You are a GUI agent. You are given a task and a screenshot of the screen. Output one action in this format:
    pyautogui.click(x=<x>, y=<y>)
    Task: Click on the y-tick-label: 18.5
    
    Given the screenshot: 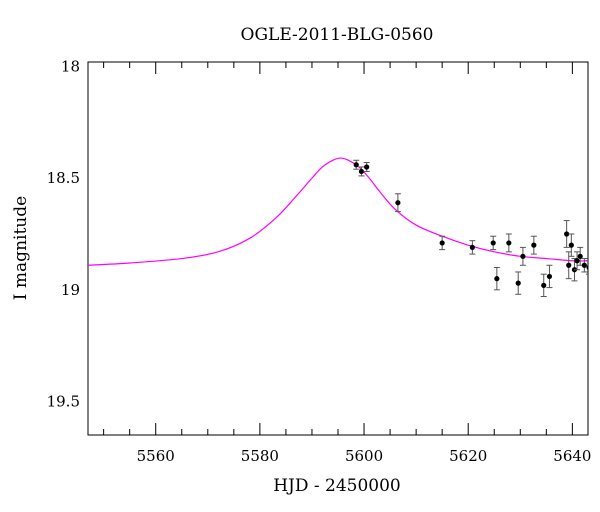 What is the action you would take?
    pyautogui.click(x=63, y=178)
    